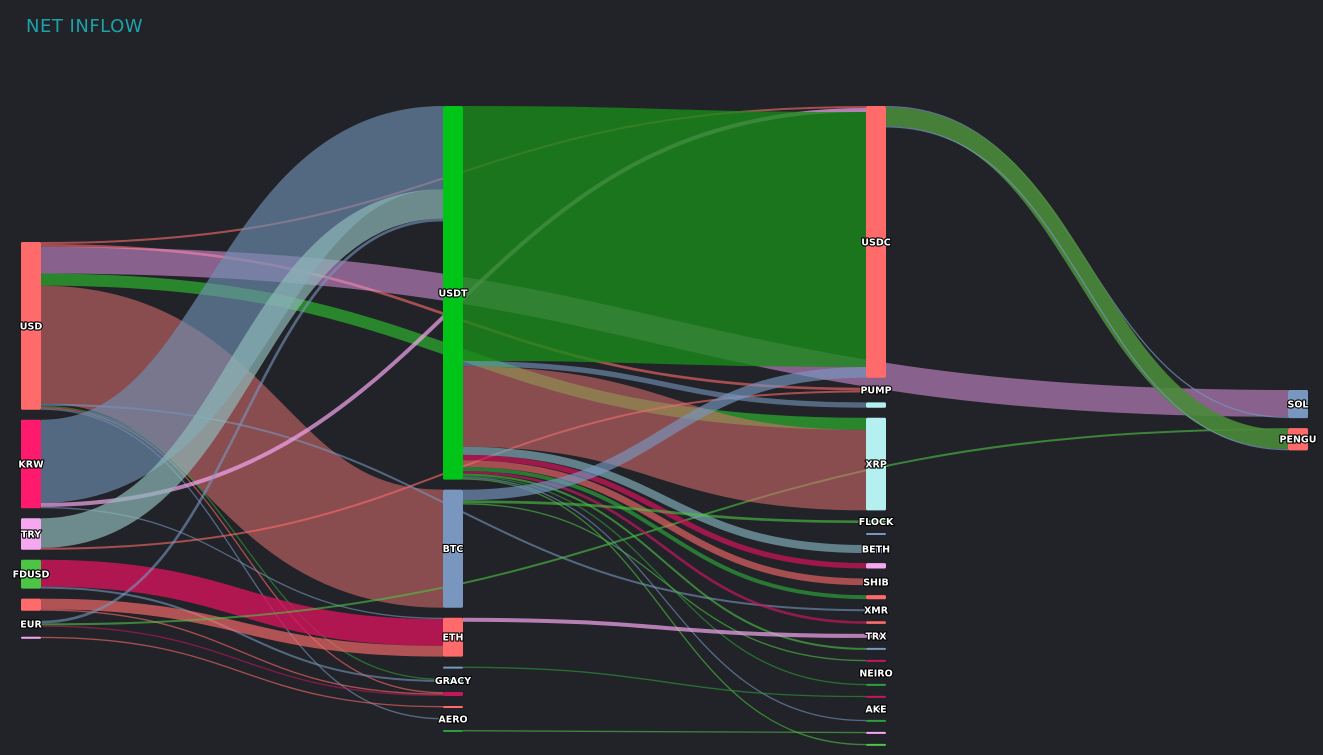 Image resolution: width=1323 pixels, height=755 pixels. Describe the element at coordinates (876, 696) in the screenshot. I see `node-t18` at that location.